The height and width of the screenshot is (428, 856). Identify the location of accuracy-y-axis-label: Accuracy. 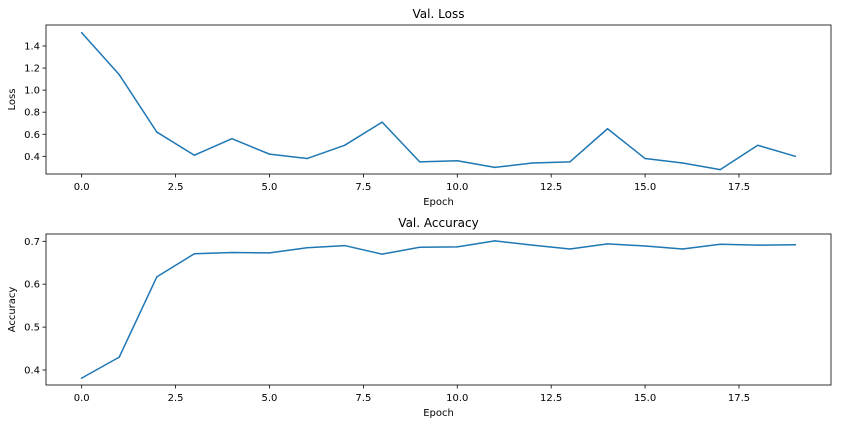
(12, 310).